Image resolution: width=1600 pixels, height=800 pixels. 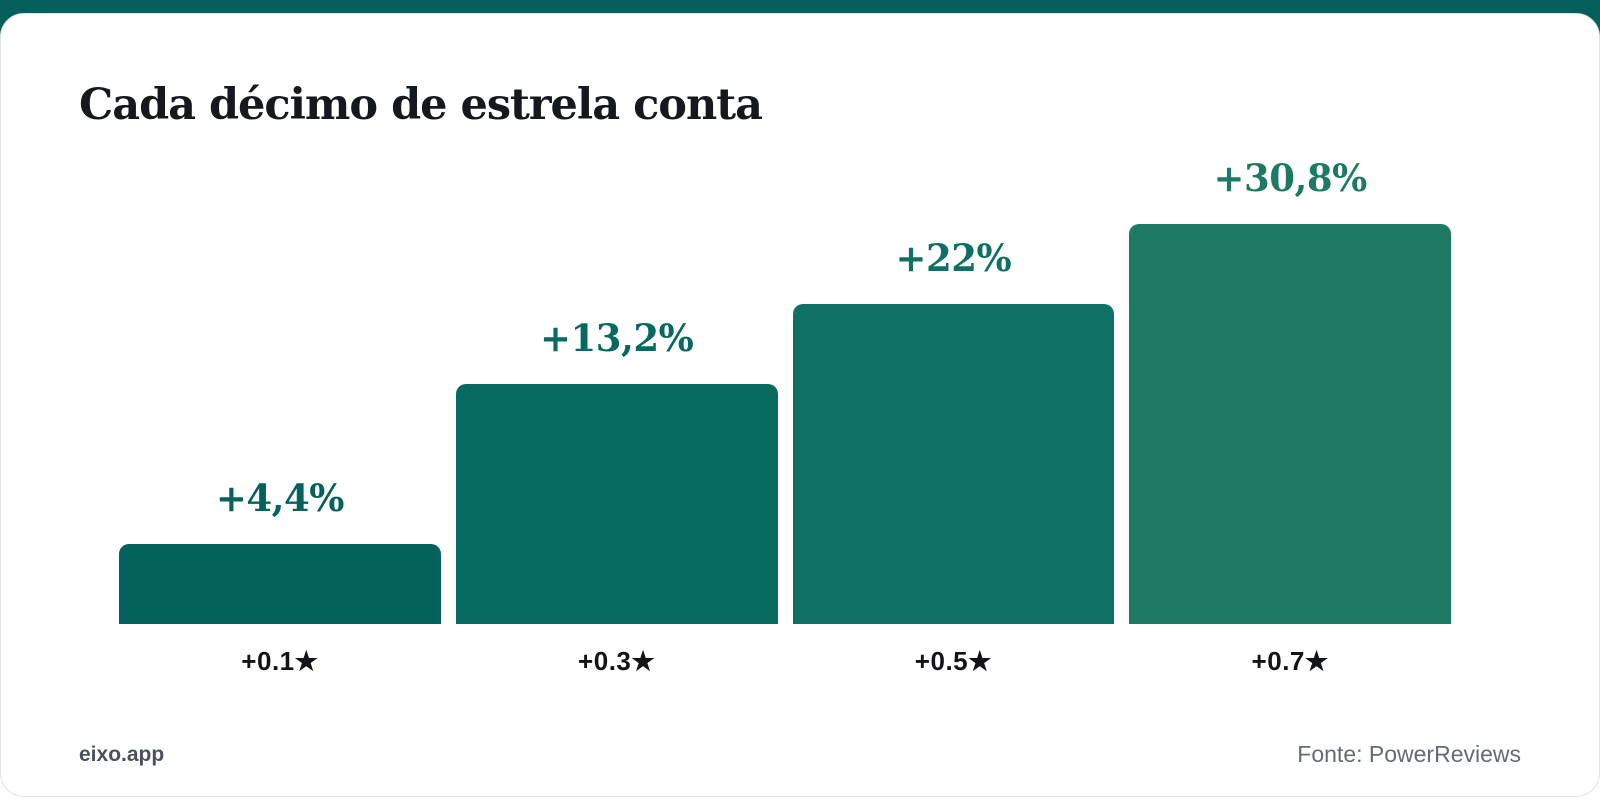 I want to click on bar-group-0: +4,4%, so click(x=280, y=550).